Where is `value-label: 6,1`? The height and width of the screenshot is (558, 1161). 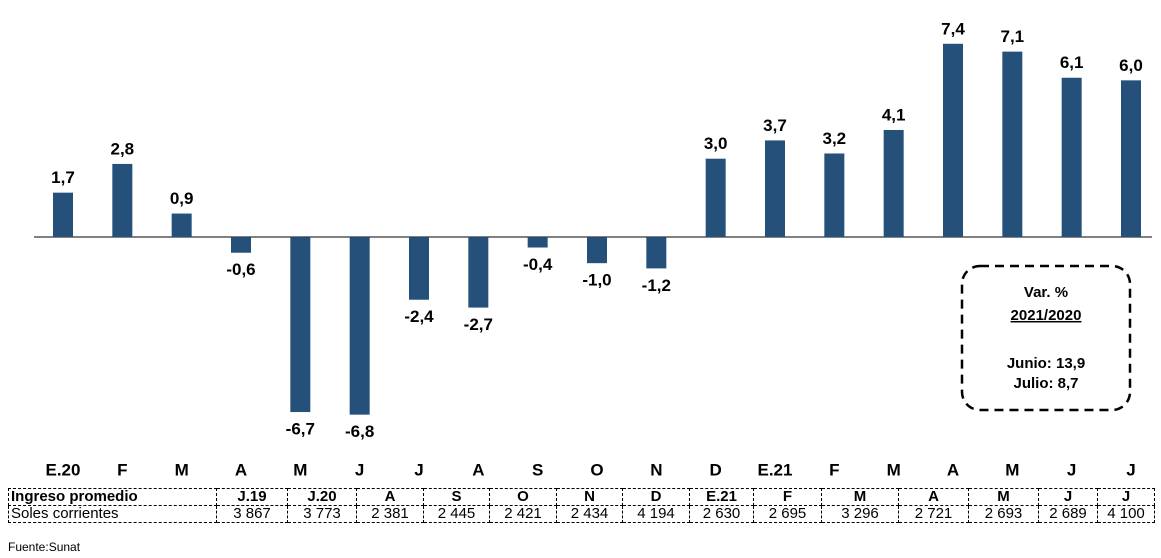 value-label: 6,1 is located at coordinates (1072, 62).